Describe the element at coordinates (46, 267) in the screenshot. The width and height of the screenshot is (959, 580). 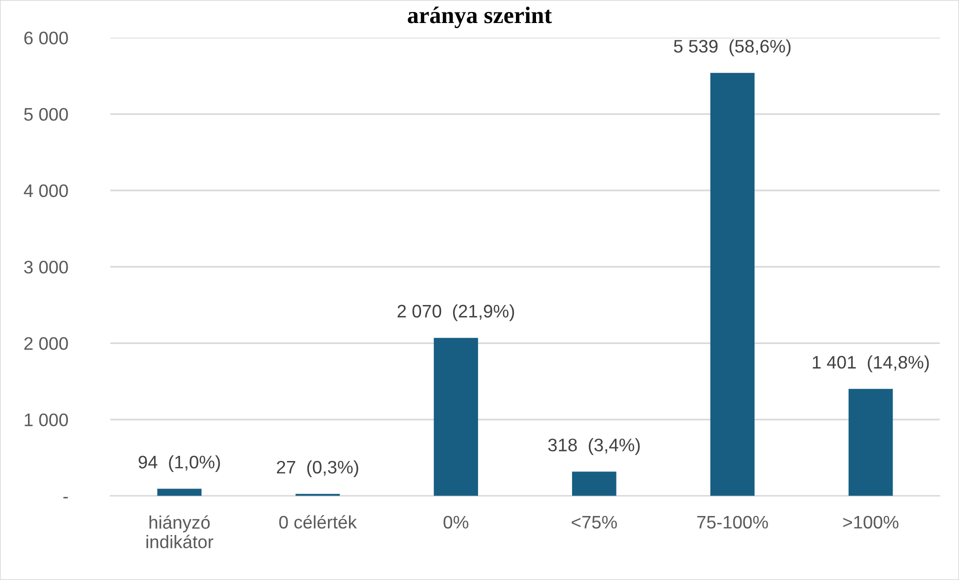
I see `y-tick-label: 3 000` at that location.